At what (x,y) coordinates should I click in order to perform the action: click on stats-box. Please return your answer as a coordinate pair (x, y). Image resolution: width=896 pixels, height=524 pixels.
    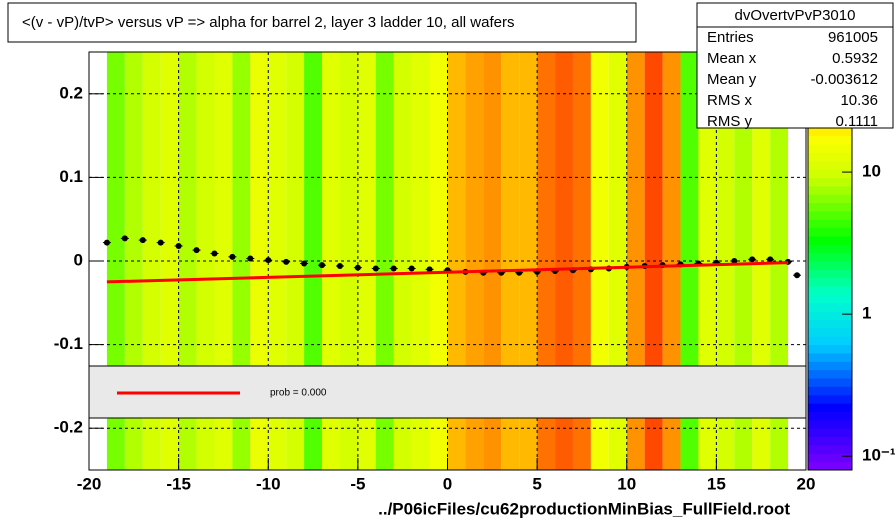
    Looking at the image, I should click on (795, 65).